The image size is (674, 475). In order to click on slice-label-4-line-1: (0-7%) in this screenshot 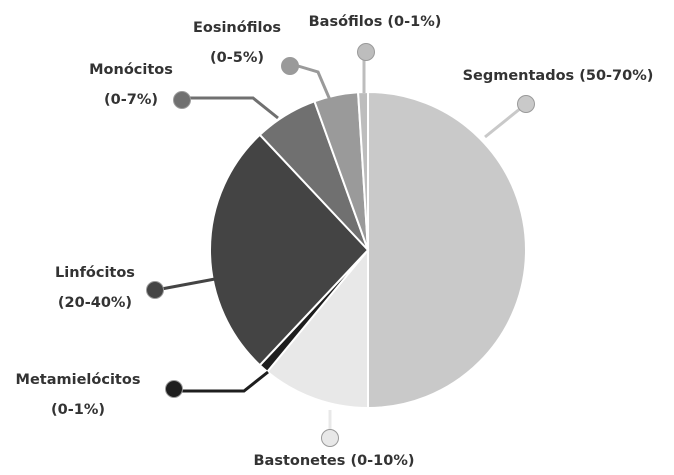, I will do `click(131, 100)`.